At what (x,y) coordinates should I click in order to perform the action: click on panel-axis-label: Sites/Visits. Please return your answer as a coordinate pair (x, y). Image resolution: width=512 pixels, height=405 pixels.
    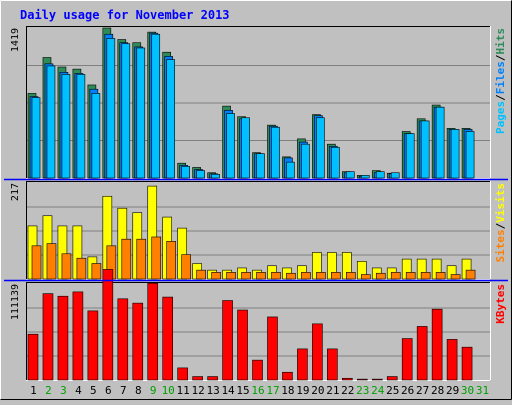
    Looking at the image, I should click on (500, 223).